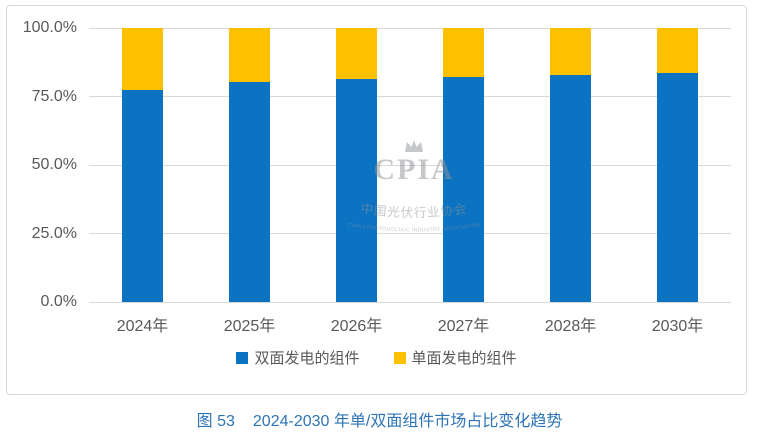  I want to click on y-tick-label: 50.0%, so click(54, 164).